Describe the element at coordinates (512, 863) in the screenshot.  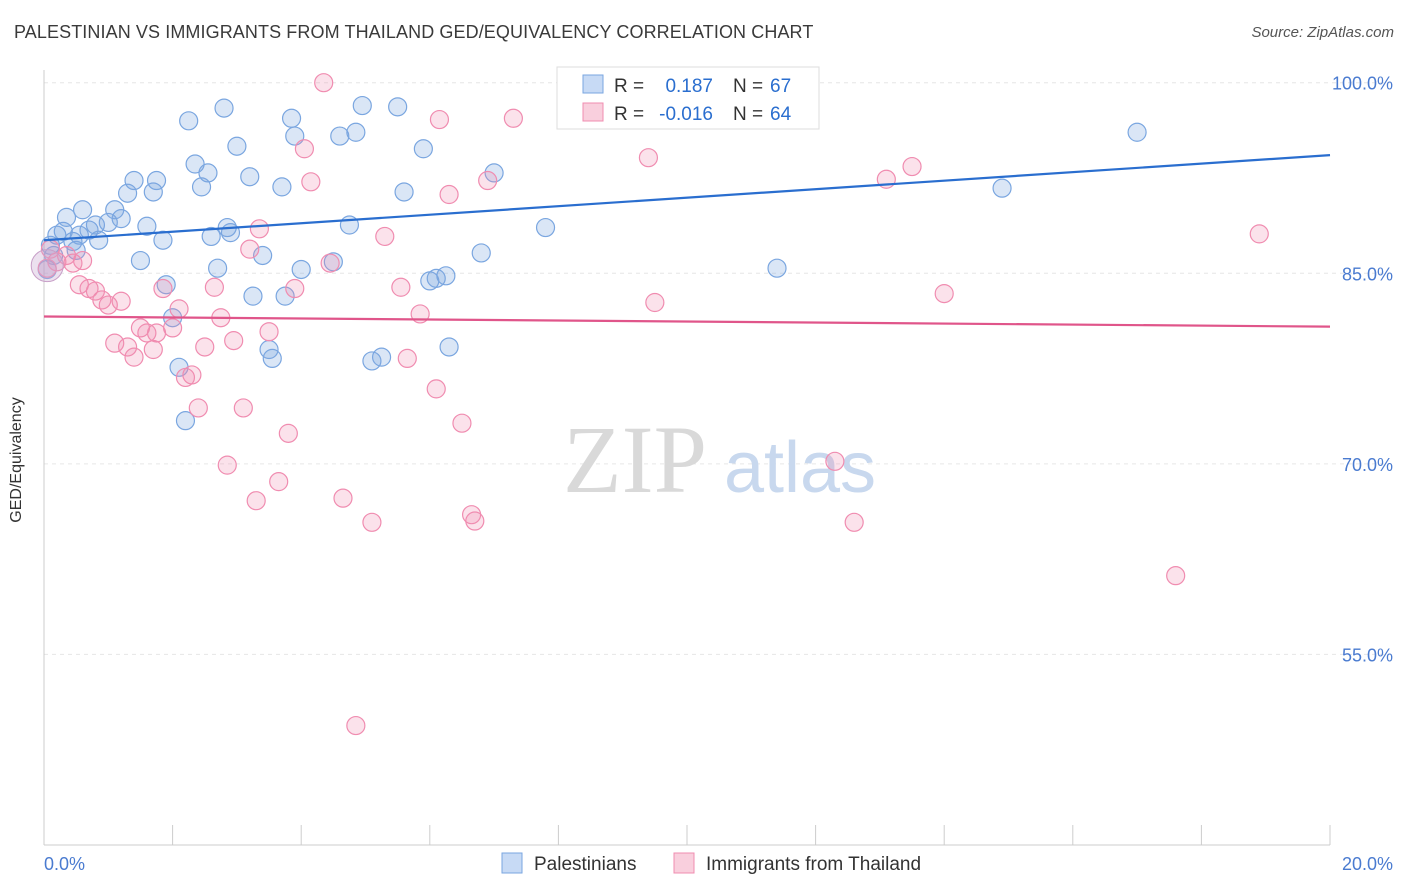
I see `legend-swatch-palestinians` at that location.